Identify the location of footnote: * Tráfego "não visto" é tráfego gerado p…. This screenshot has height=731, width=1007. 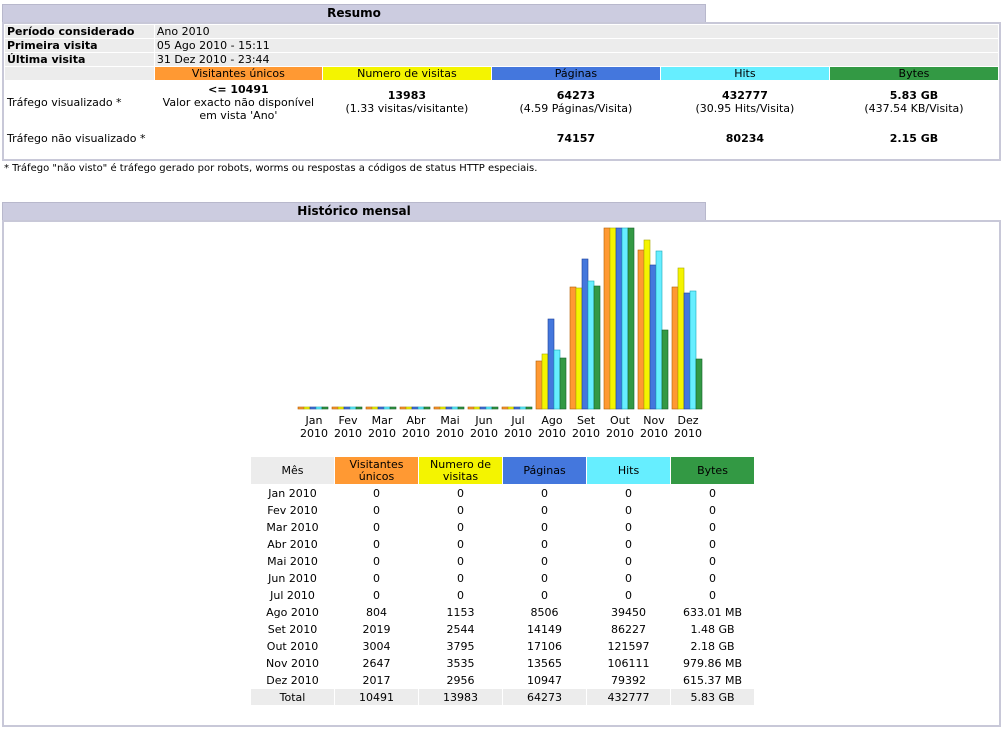
(271, 168).